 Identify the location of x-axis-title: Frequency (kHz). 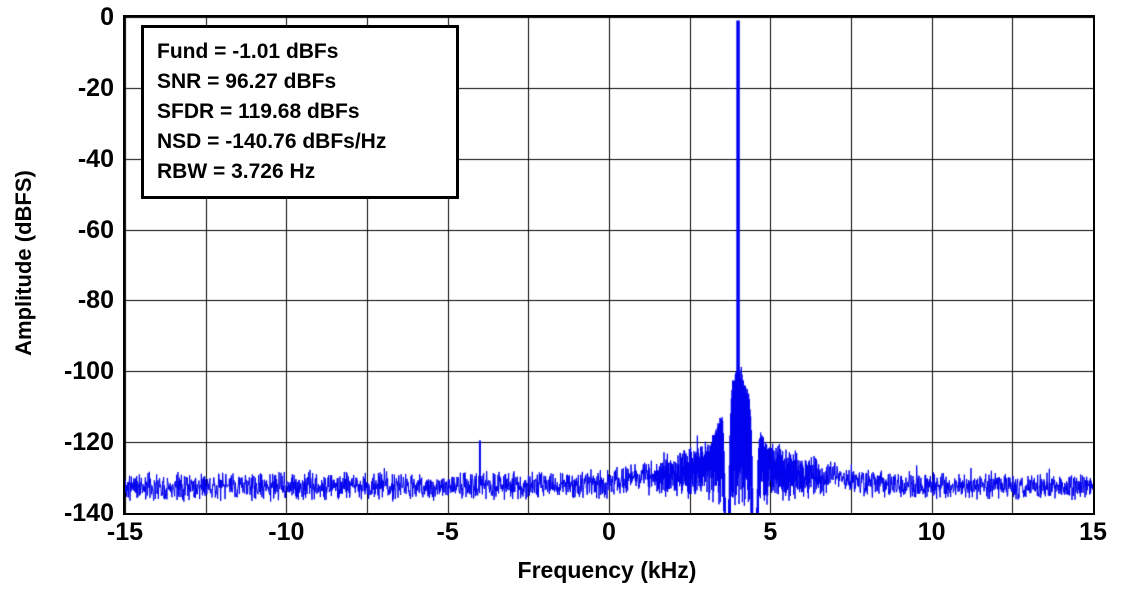
(607, 570).